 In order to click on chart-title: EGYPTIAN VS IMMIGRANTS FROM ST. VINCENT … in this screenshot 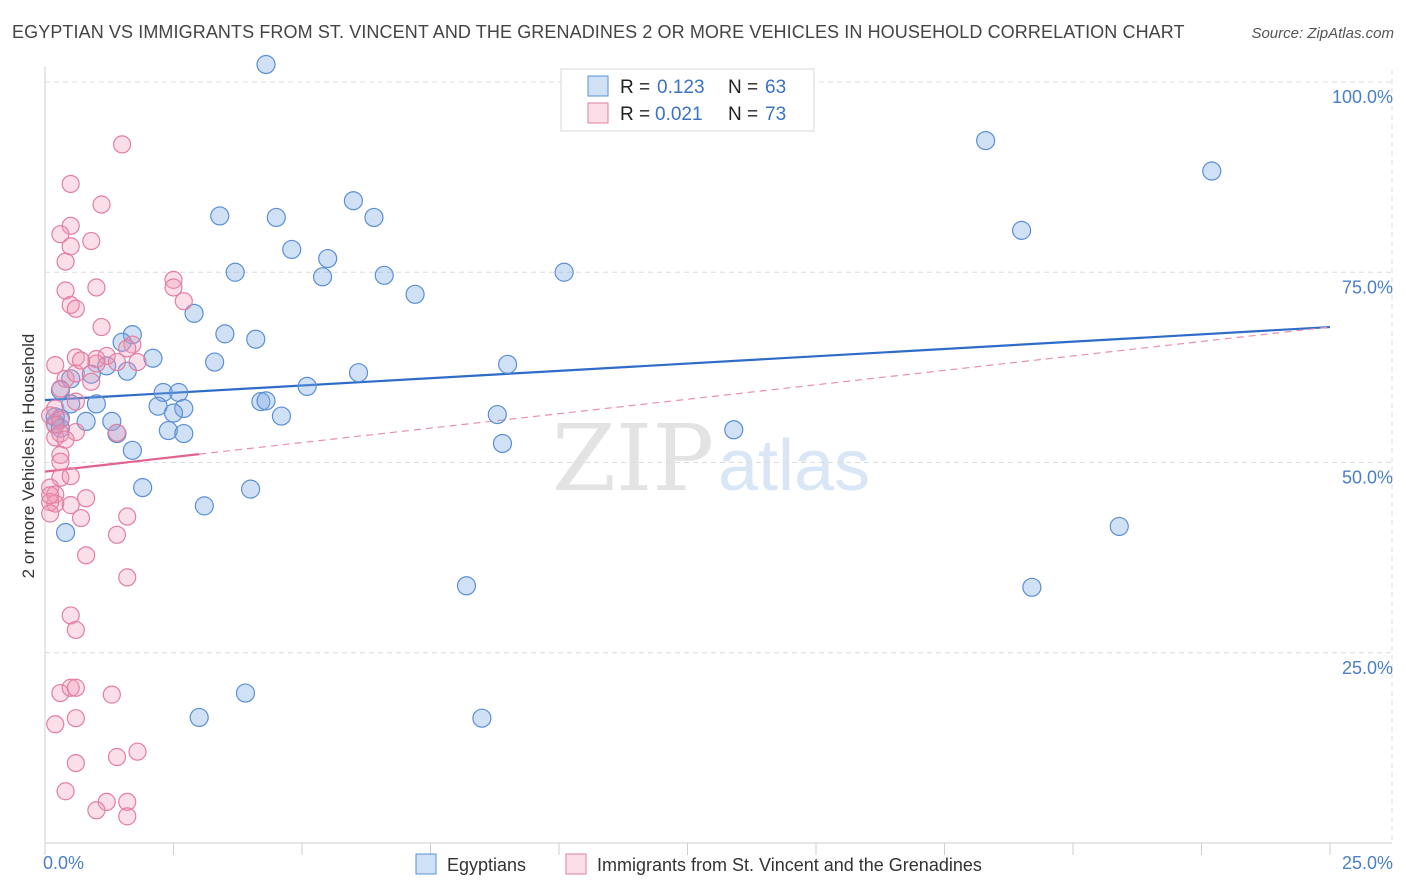, I will do `click(598, 32)`.